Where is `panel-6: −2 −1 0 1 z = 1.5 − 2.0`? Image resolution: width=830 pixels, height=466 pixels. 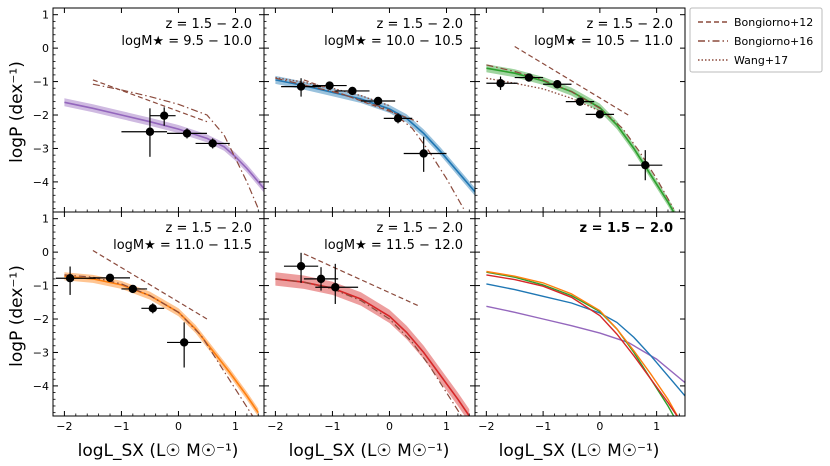 panel-6: −2 −1 0 1 z = 1.5 − 2.0 is located at coordinates (580, 322).